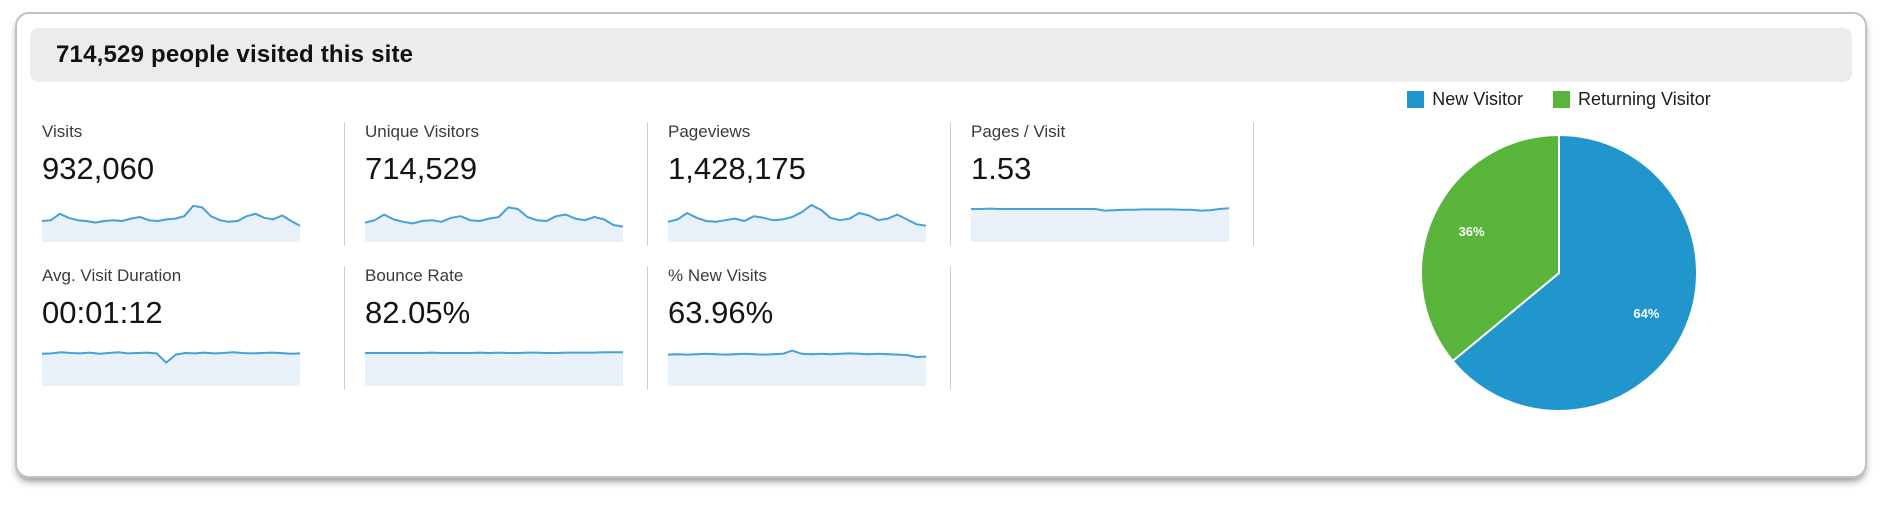  What do you see at coordinates (112, 275) in the screenshot?
I see `metric-label: Avg. Visit Duration` at bounding box center [112, 275].